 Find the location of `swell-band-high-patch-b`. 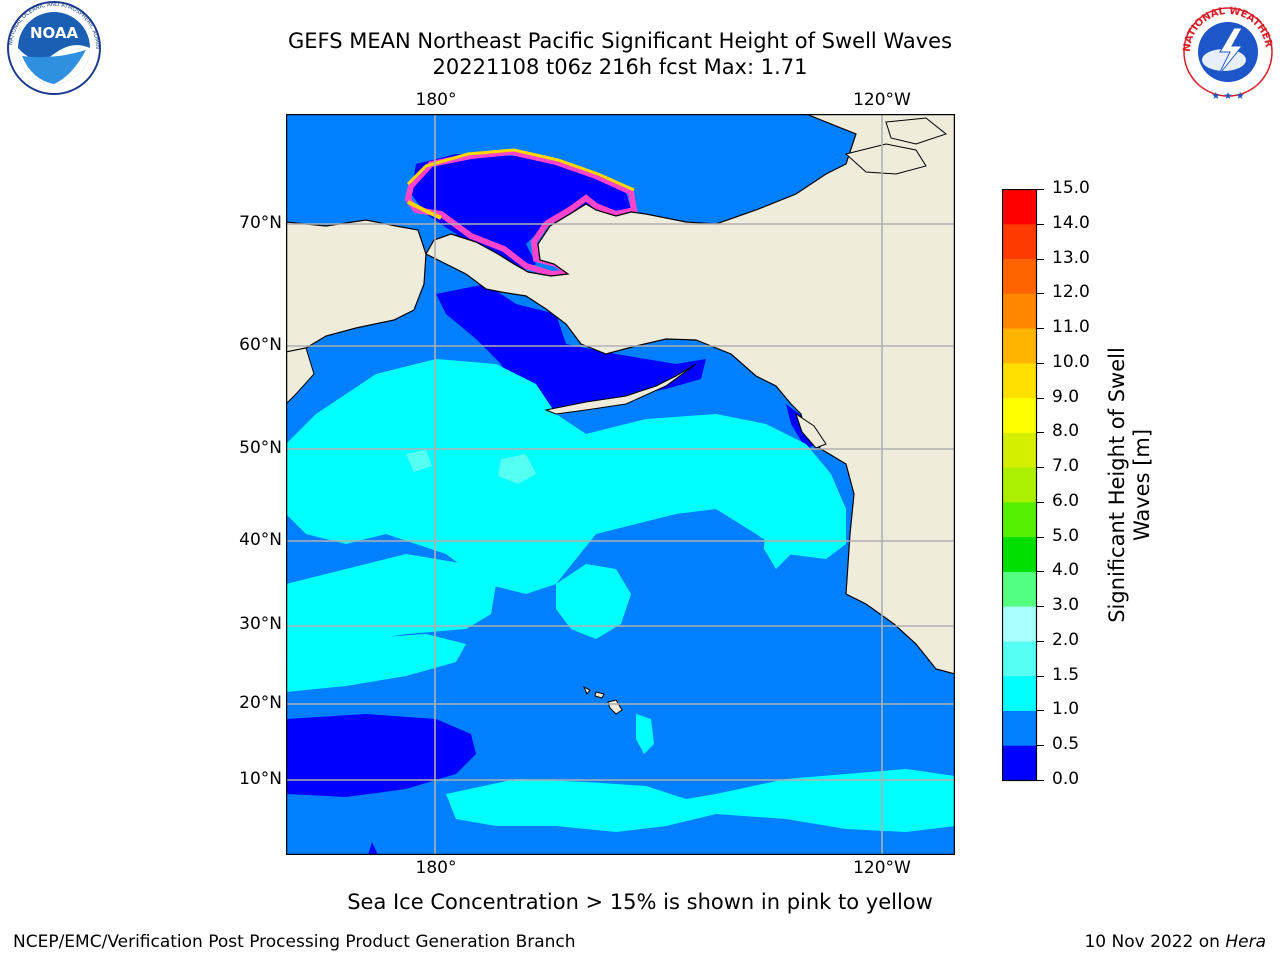

swell-band-high-patch-b is located at coordinates (419, 461).